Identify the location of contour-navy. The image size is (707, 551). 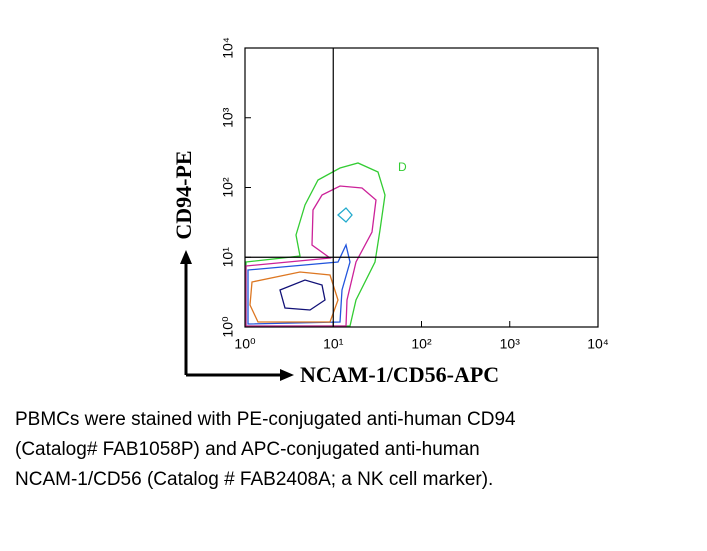
(302, 295).